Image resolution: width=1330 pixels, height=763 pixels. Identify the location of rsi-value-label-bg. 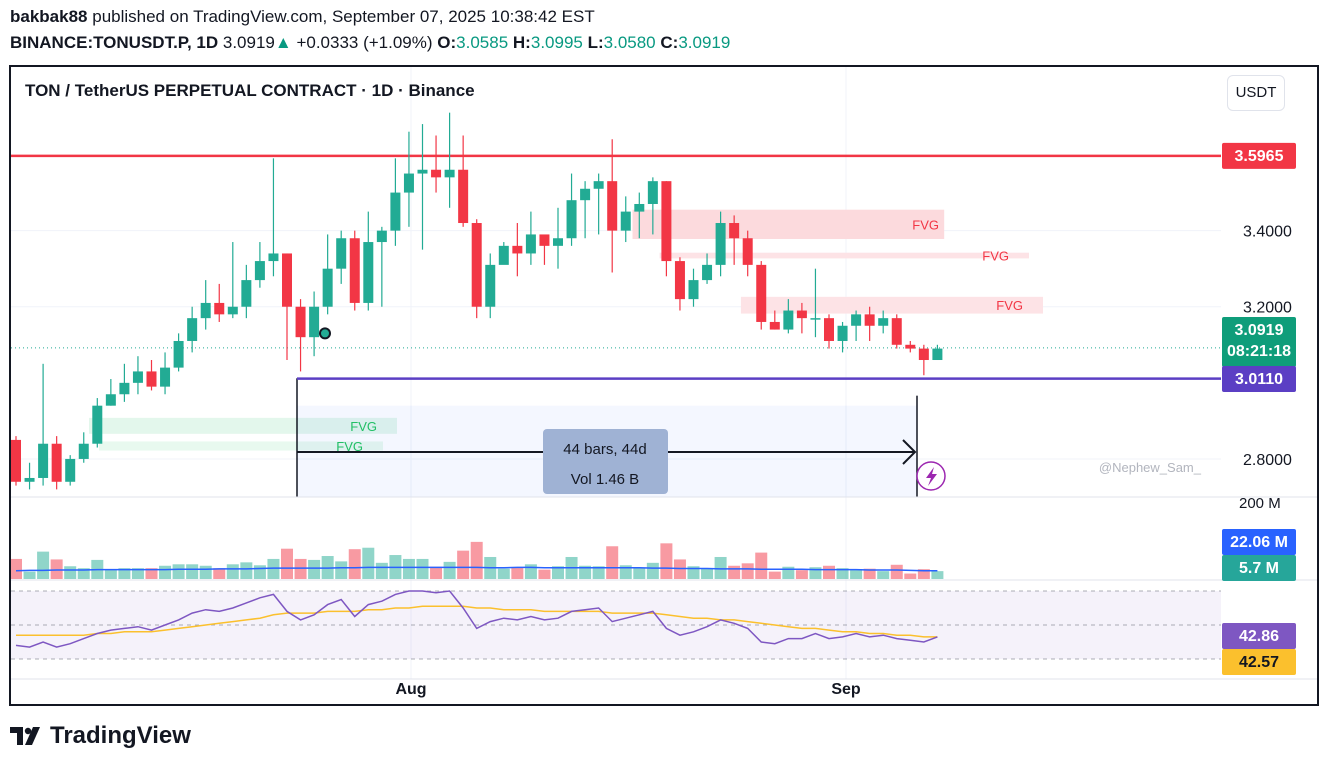
(1259, 636).